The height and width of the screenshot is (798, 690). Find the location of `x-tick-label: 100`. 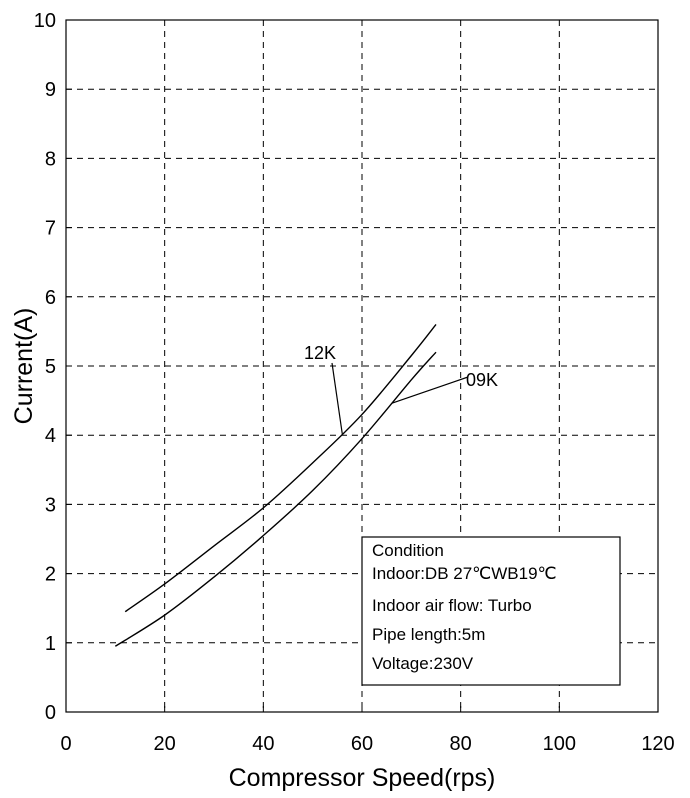

x-tick-label: 100 is located at coordinates (559, 744).